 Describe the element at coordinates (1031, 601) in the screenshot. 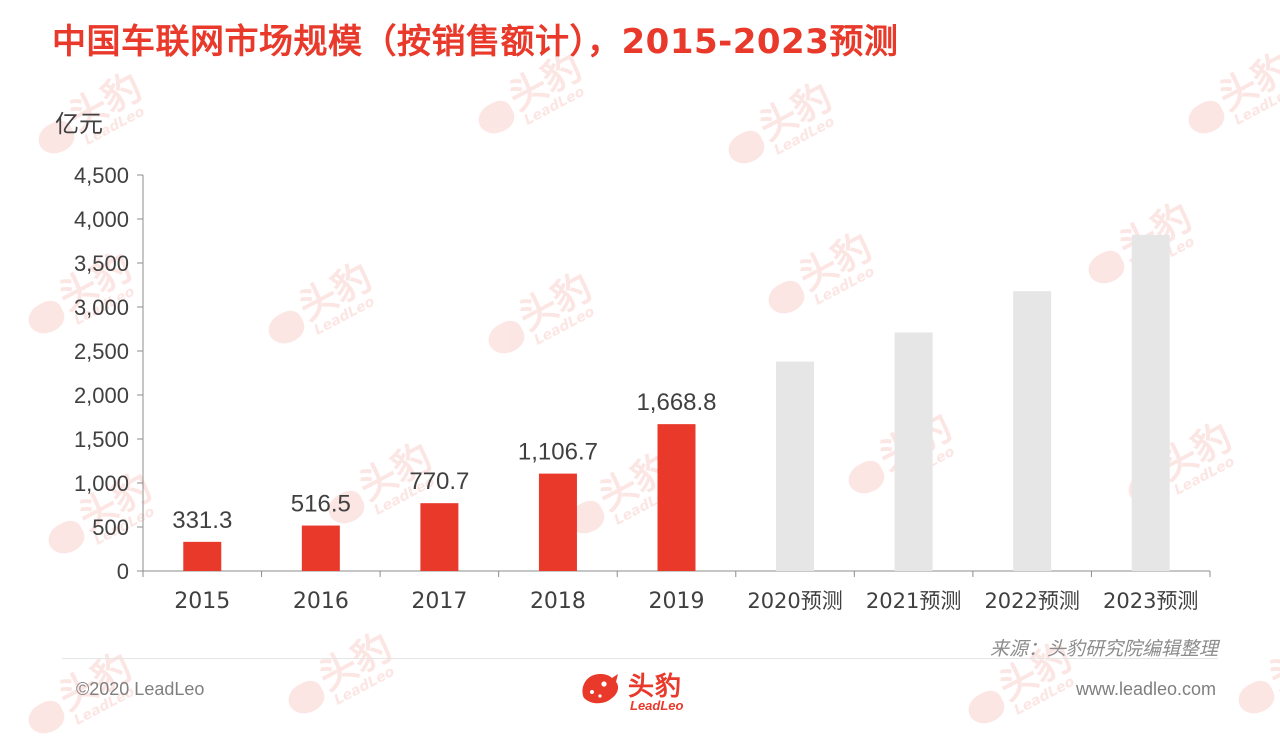

I see `x-tick-label: 2022预测` at that location.